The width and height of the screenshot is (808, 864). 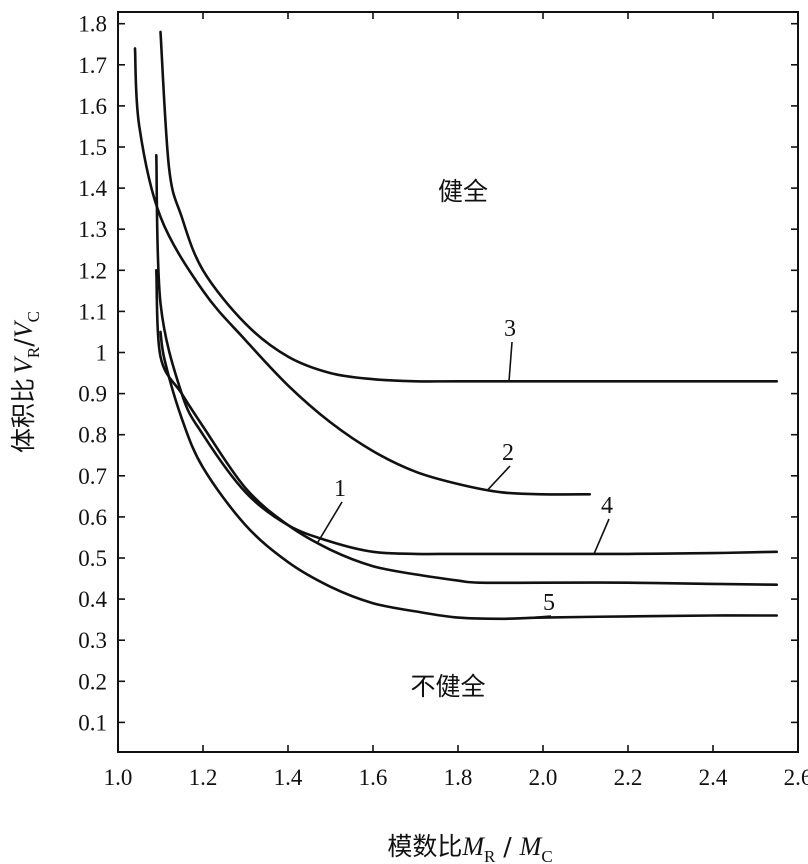 I want to click on y-tick-label: 0.9, so click(x=92, y=394).